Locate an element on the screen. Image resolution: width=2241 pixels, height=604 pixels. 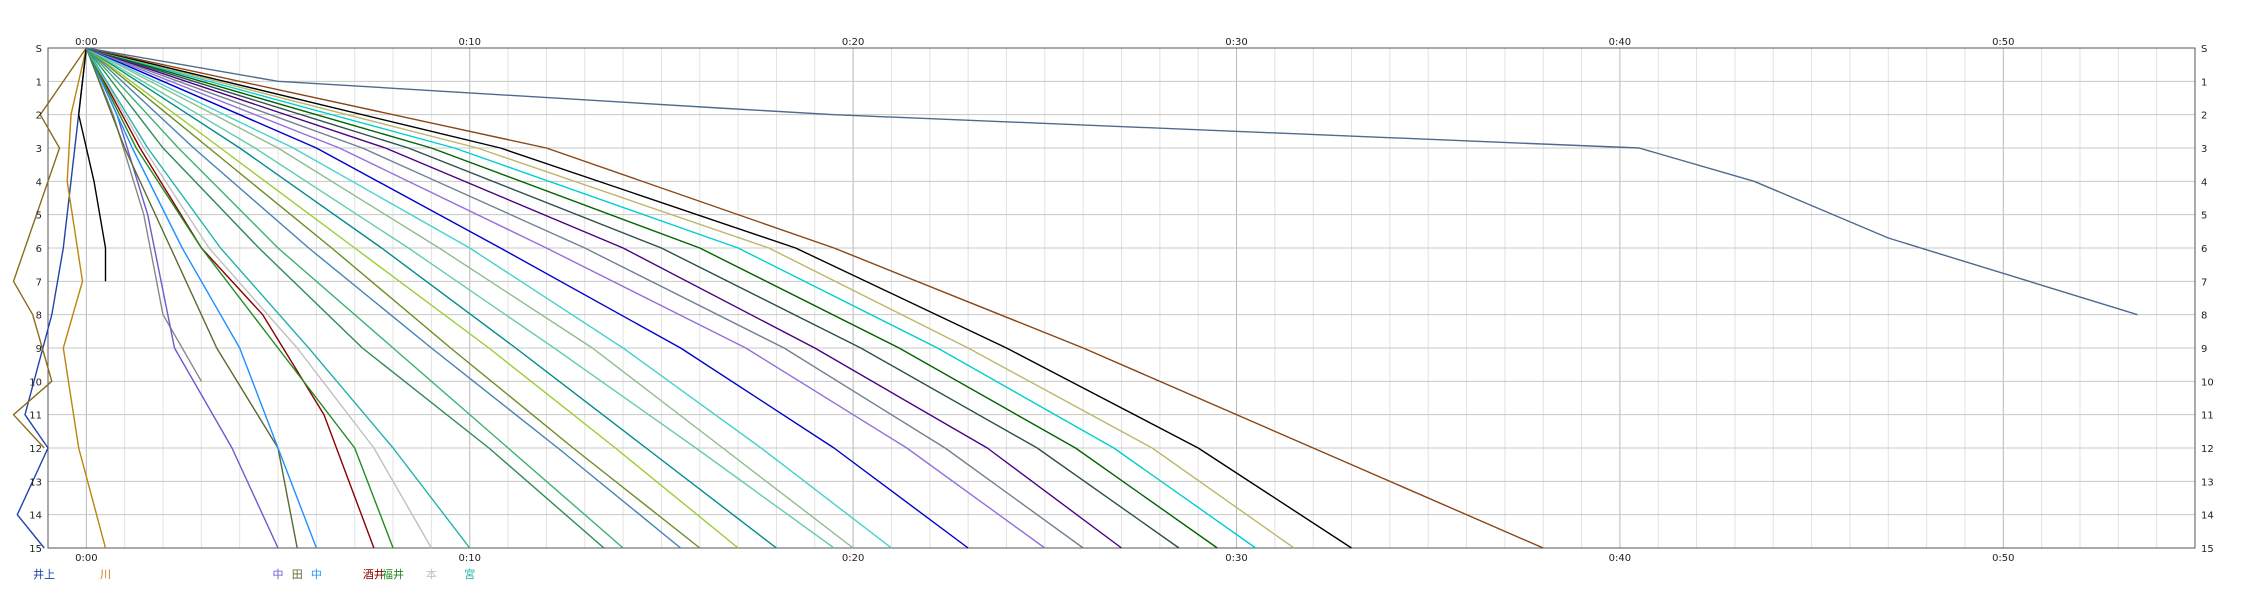
y-tick-label-right: 12 is located at coordinates (2207, 449).